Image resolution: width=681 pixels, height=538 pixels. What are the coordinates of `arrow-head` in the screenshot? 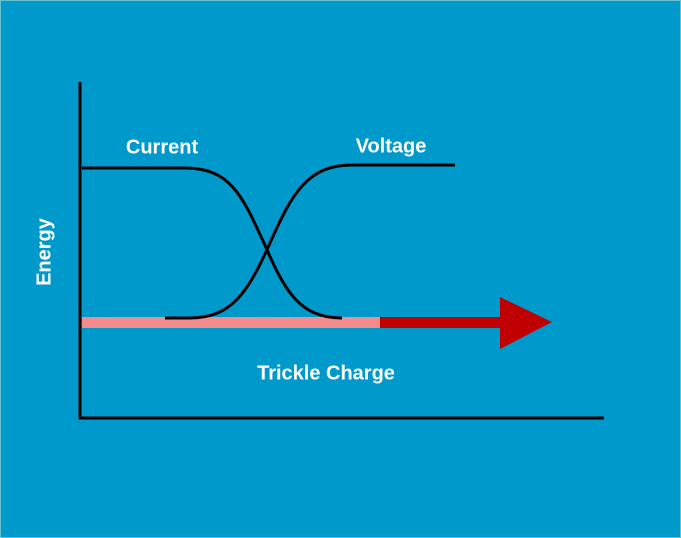 It's located at (526, 323).